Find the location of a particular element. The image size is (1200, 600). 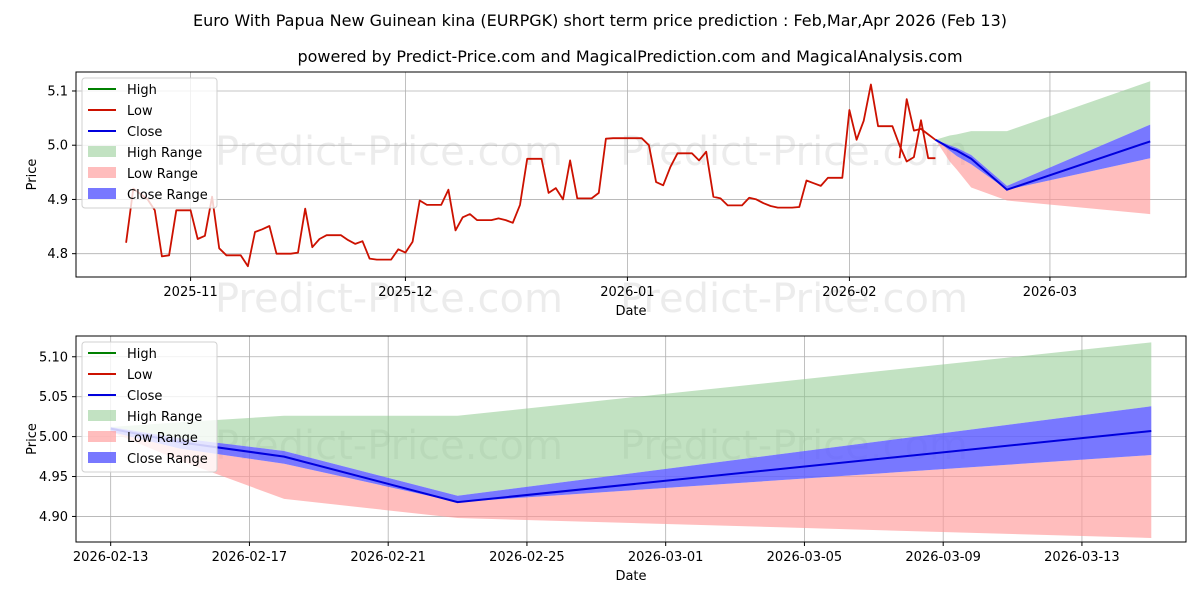

y-tick-label: 4.9 is located at coordinates (57, 200).